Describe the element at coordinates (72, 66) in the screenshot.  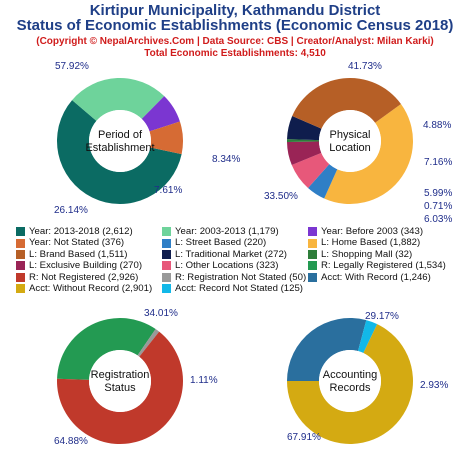
I see `data-label: 57.92%` at that location.